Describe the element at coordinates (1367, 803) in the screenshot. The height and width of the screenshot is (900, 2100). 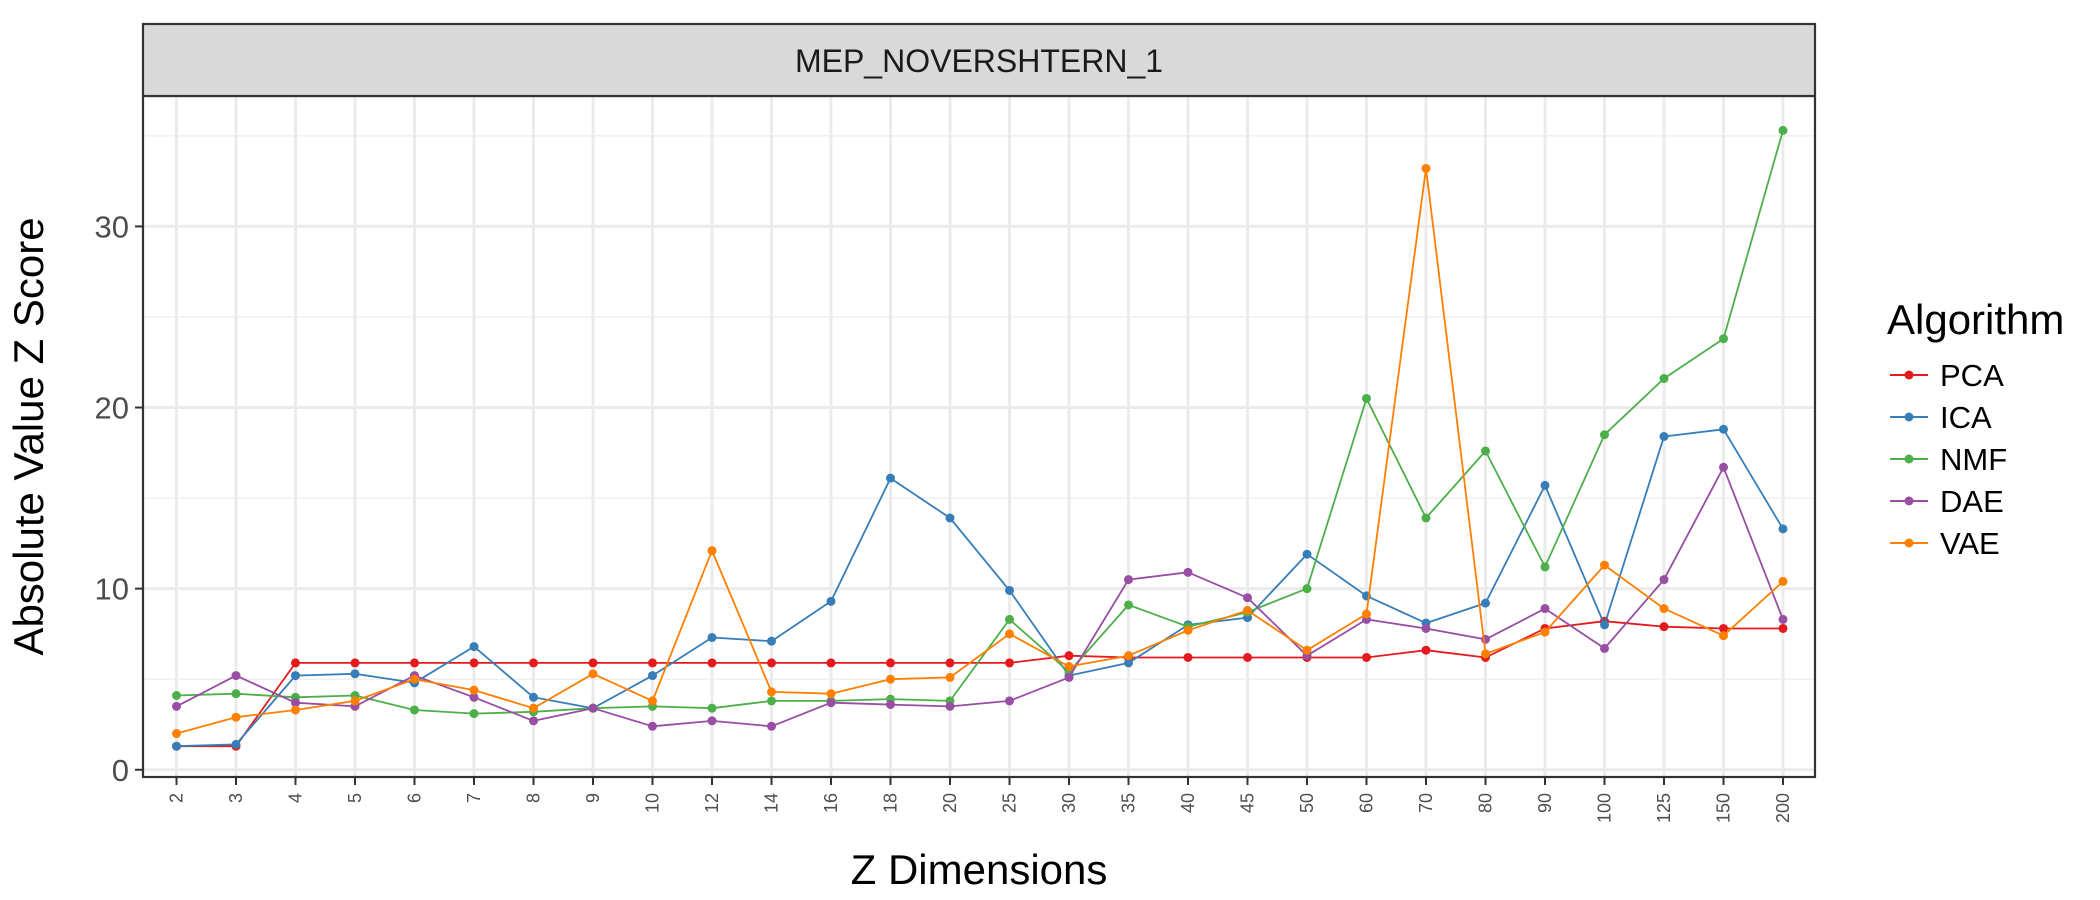
I see `x-tick-label: 60` at that location.